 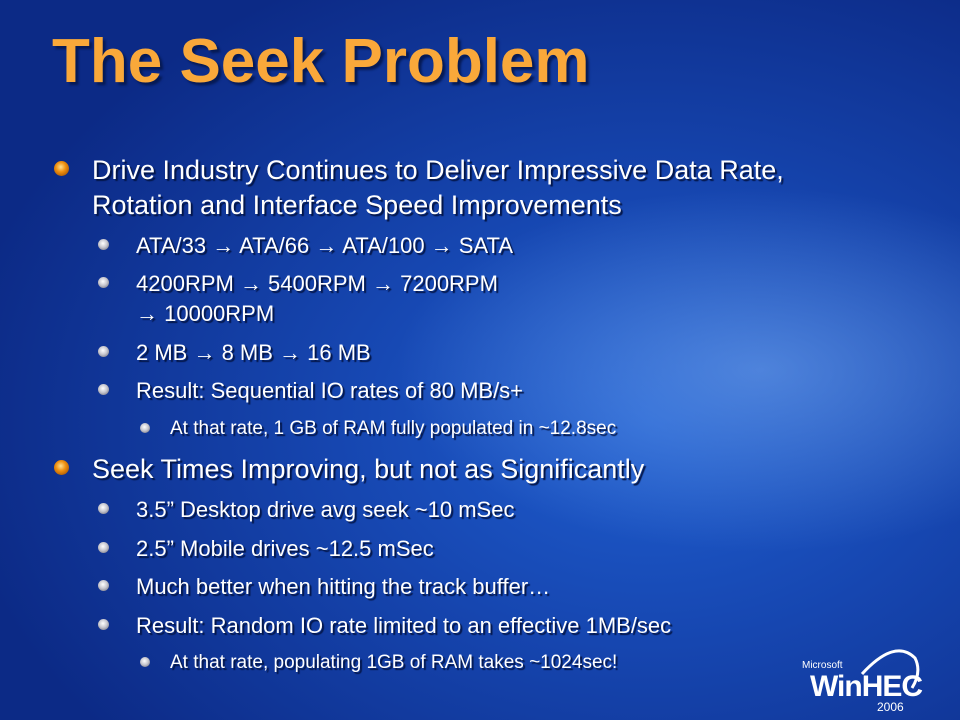 I want to click on bullet-line: 3.5” Desktop drive avg seek ~10 mSec, so click(x=325, y=509).